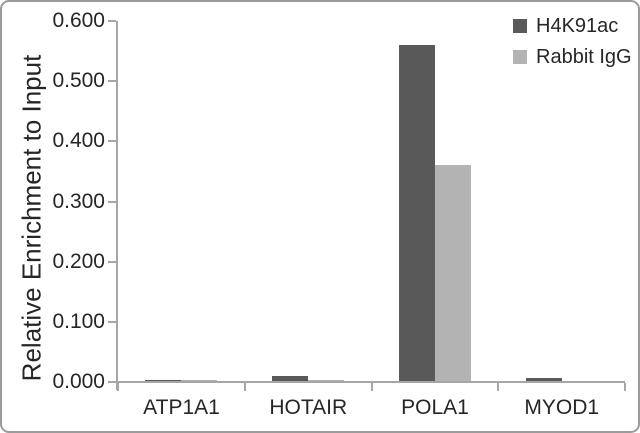 The width and height of the screenshot is (640, 433). I want to click on bar-h4k91ac-pola1, so click(416, 213).